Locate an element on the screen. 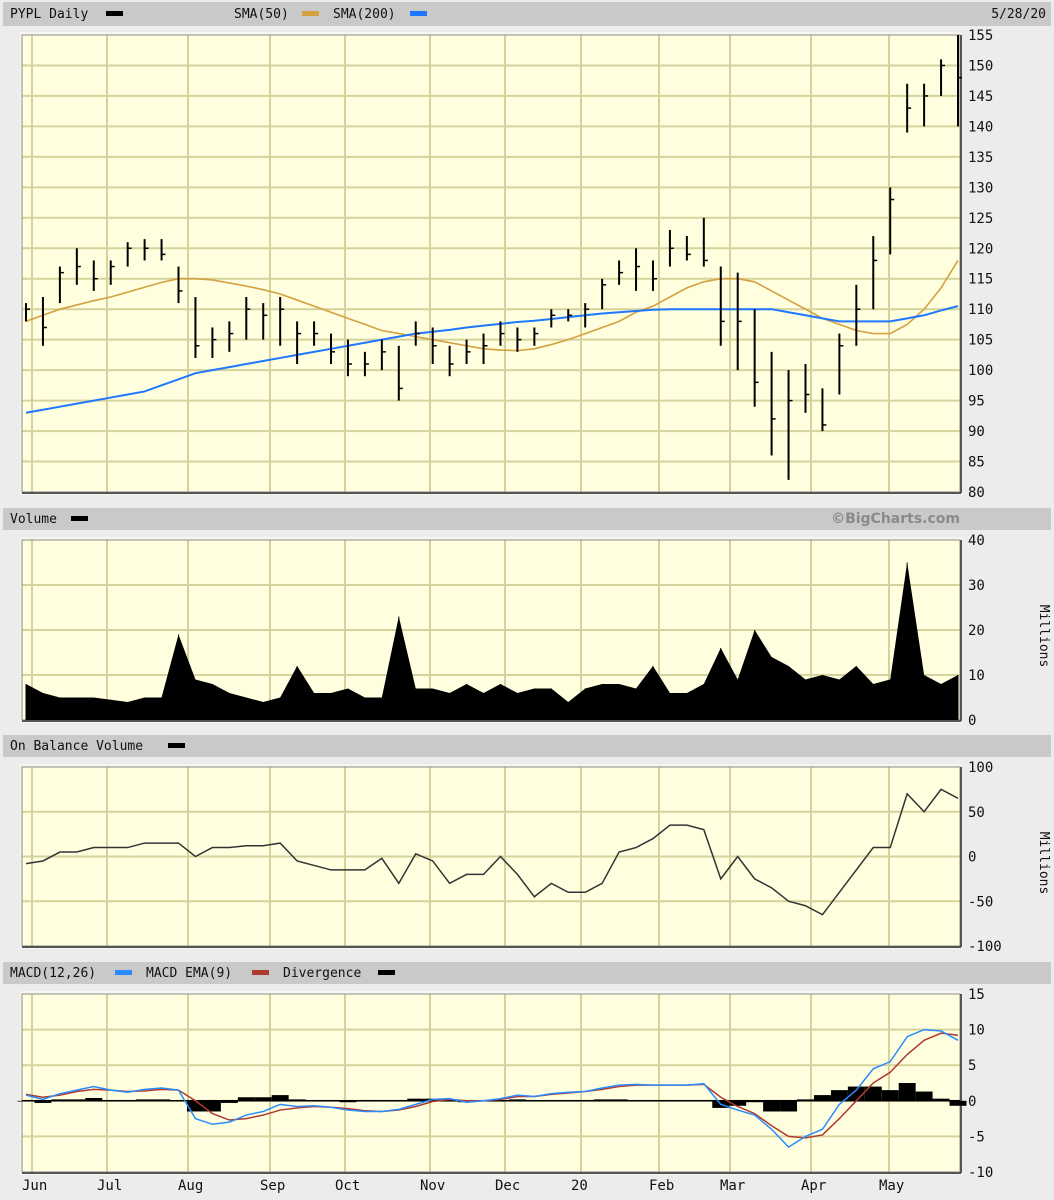  volume-y-tick-label: 20 is located at coordinates (976, 631).